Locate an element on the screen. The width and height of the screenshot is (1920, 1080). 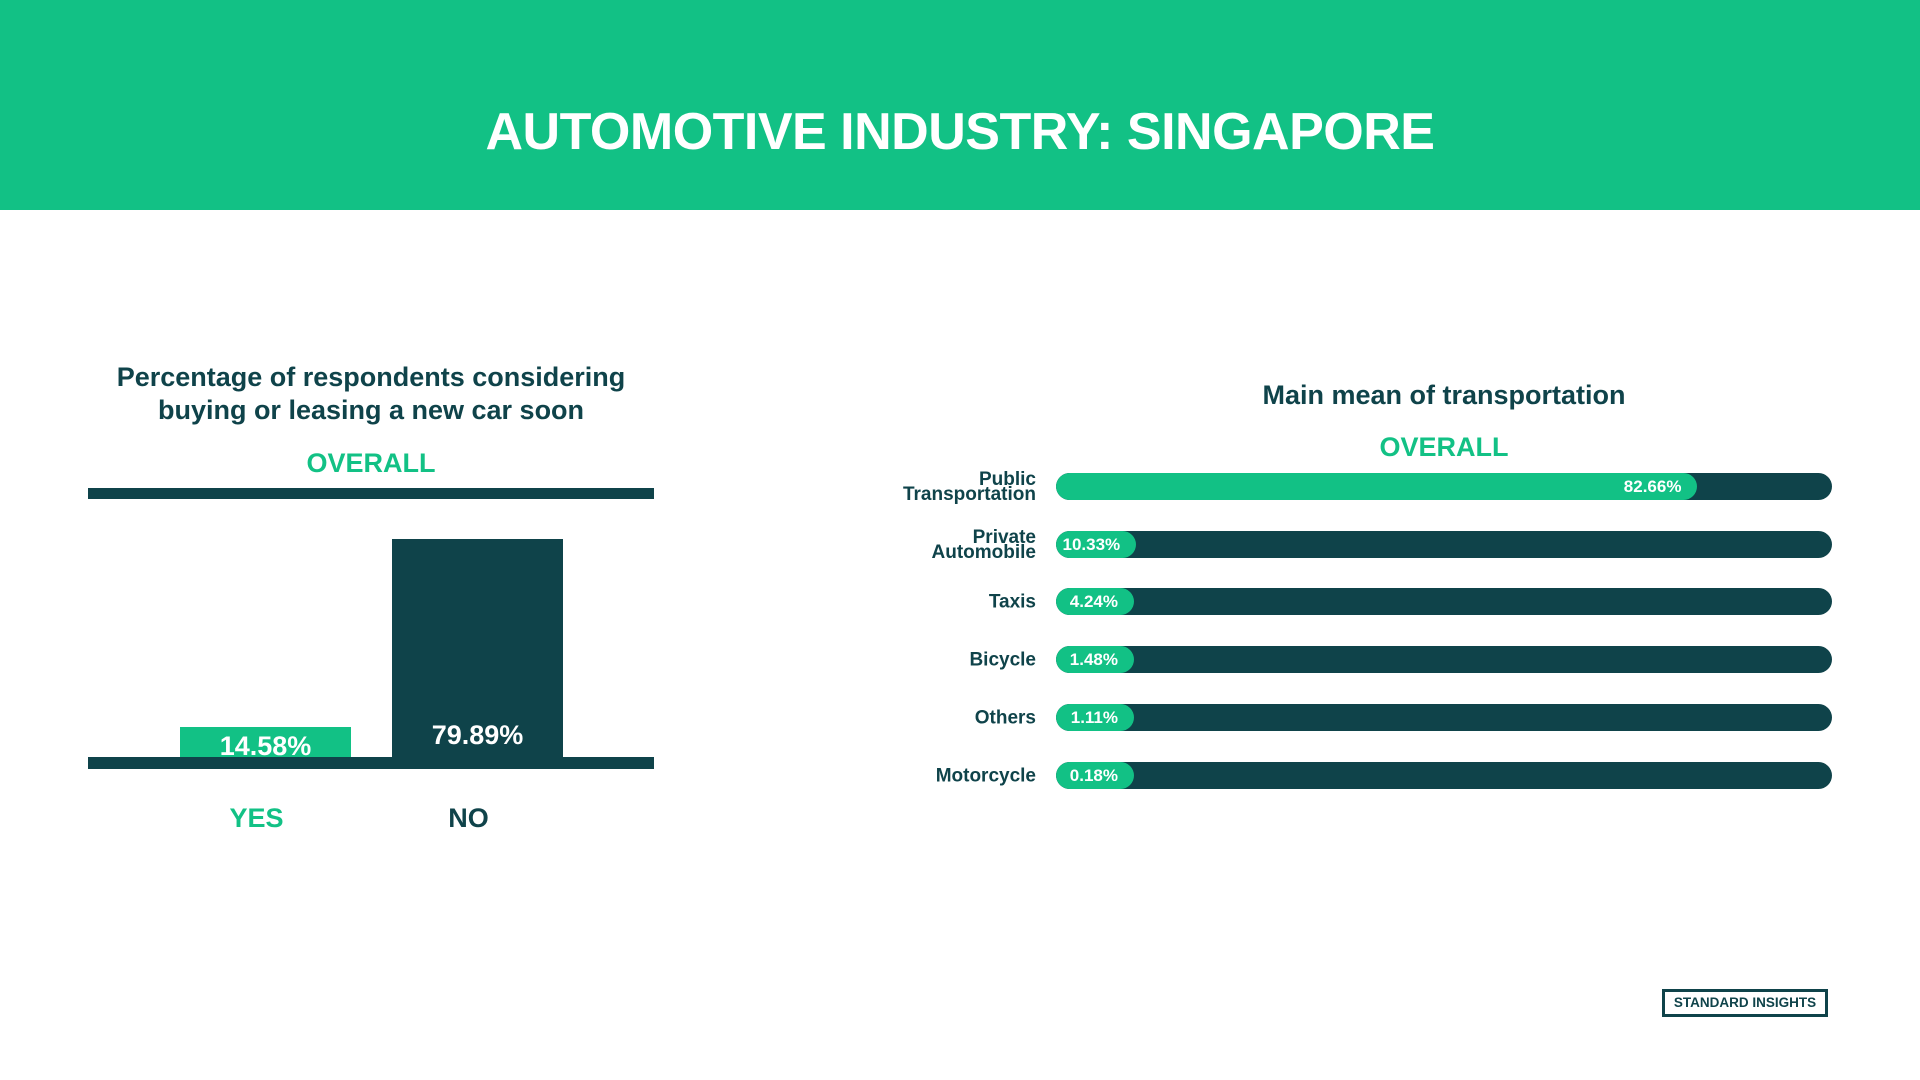
transport-bar-track: 82.66% is located at coordinates (1444, 486).